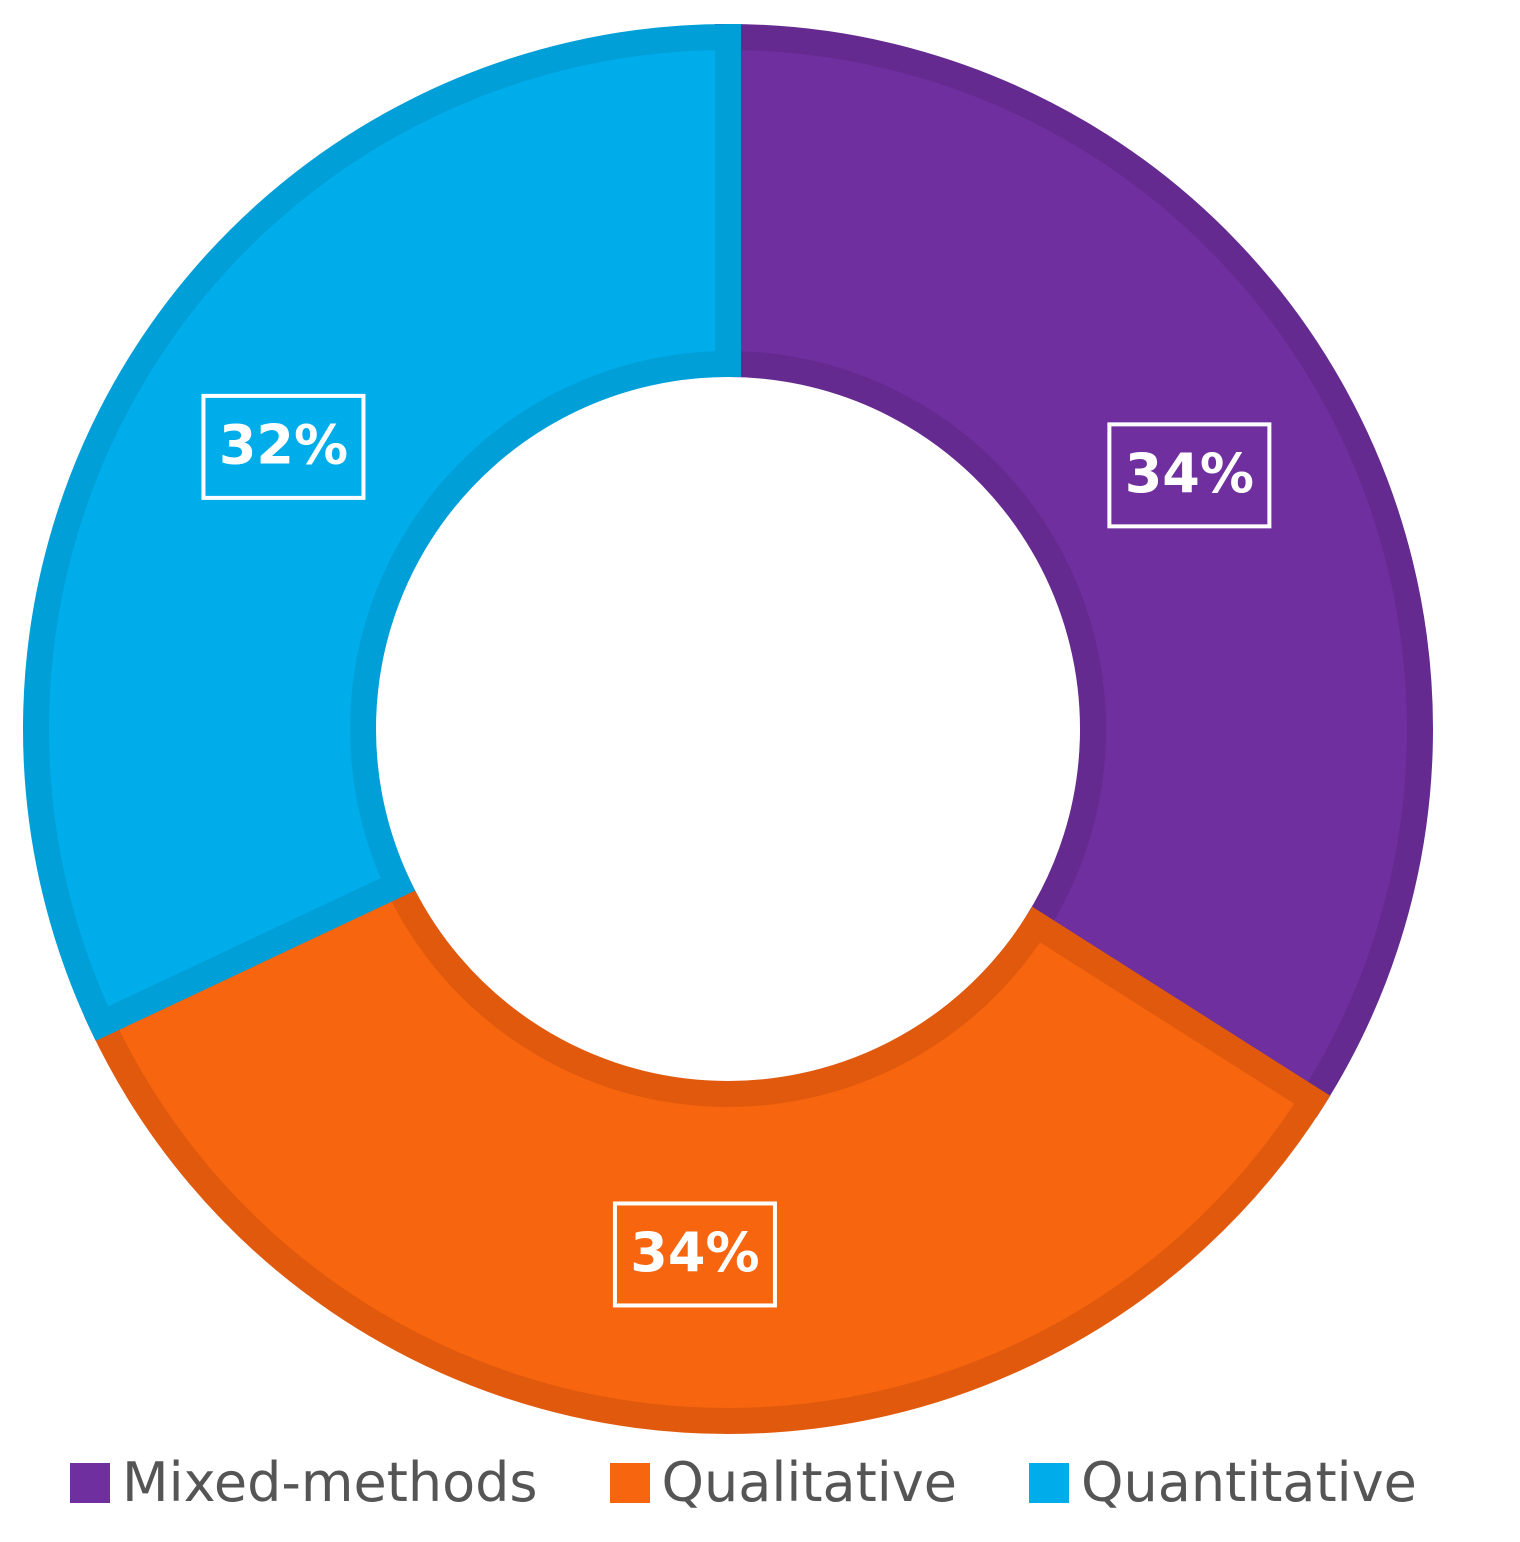 The image size is (1520, 1542). Describe the element at coordinates (304, 1483) in the screenshot. I see `legend-item-mixed-methods: Mixed-methods` at that location.